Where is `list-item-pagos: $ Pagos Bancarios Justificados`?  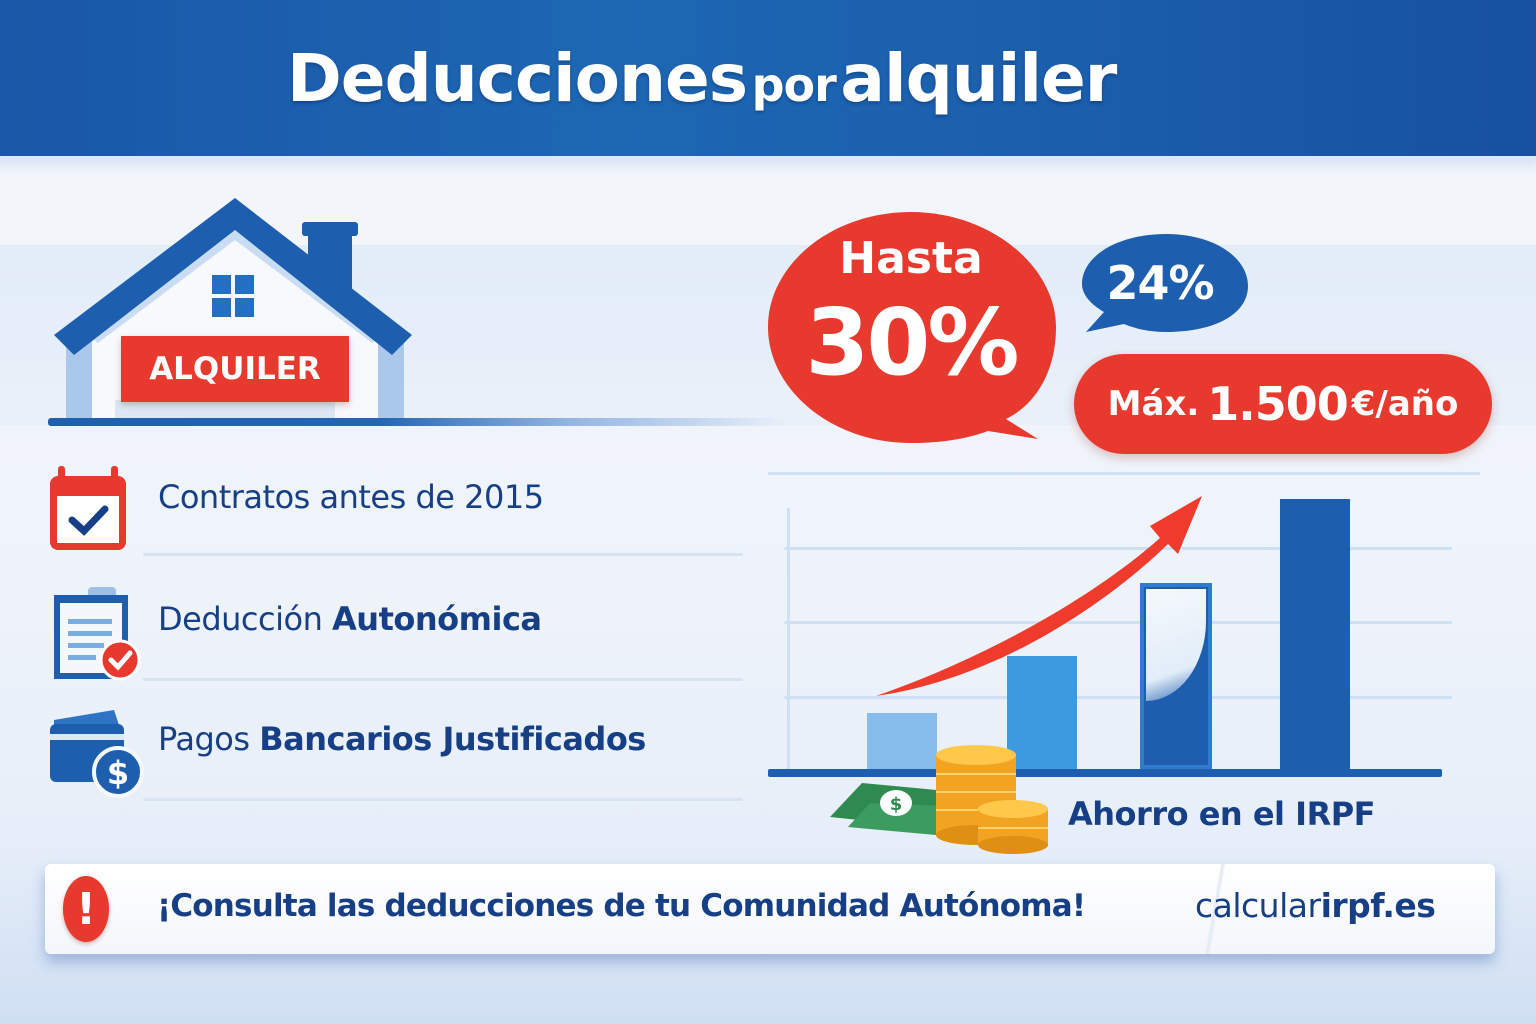 list-item-pagos: $ Pagos Bancarios Justificados is located at coordinates (398, 758).